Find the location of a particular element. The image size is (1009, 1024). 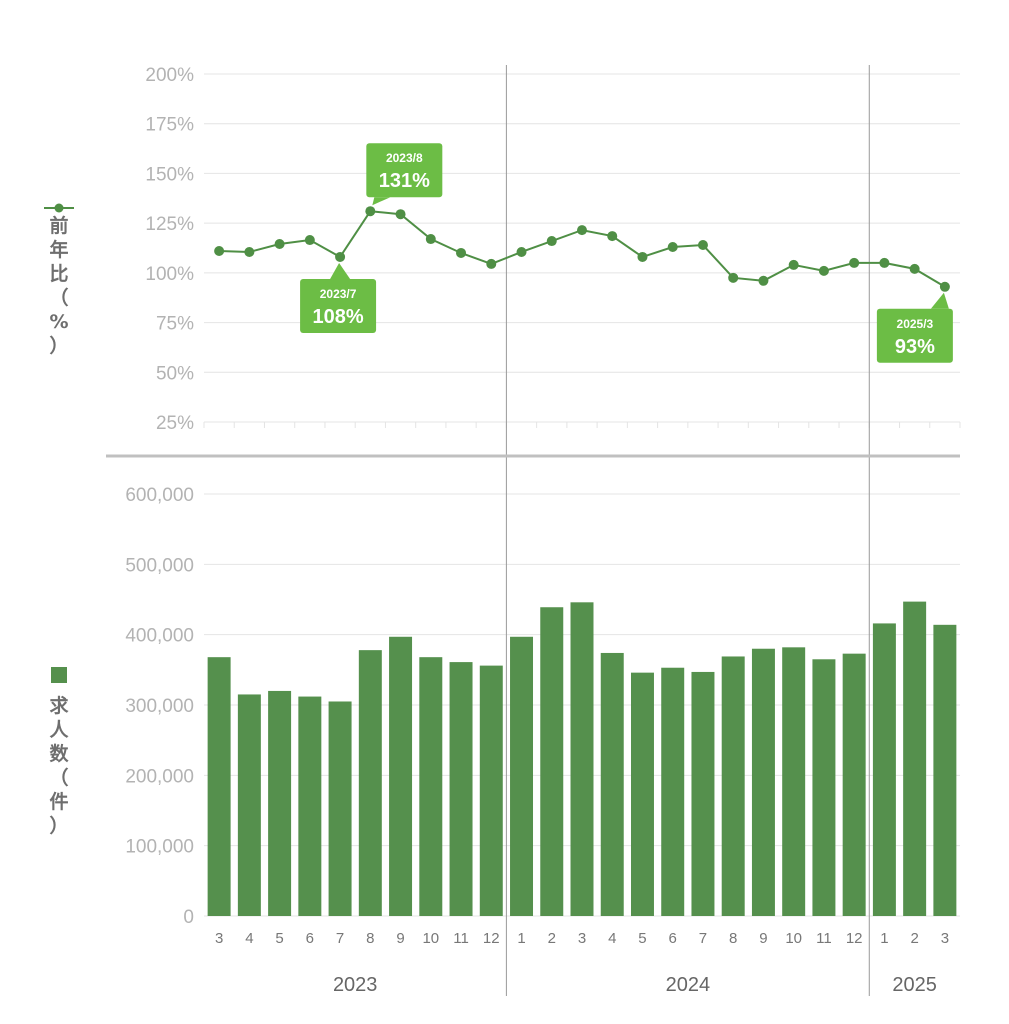

x-month-label: 1 is located at coordinates (521, 938).